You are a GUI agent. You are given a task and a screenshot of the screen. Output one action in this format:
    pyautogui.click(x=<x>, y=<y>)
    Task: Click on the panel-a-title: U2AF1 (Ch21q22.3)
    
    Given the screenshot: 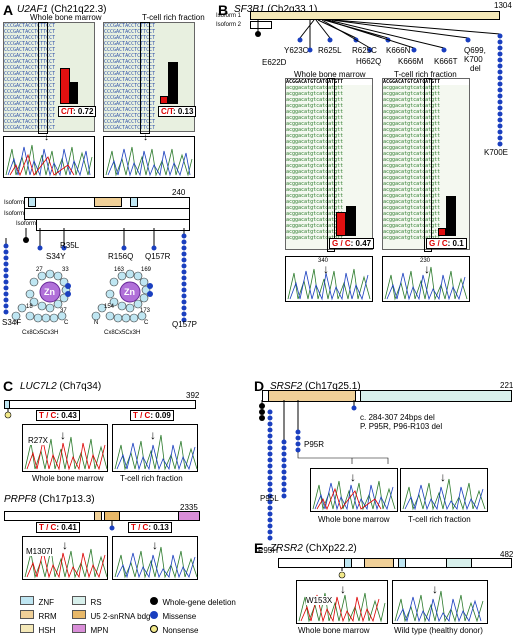 What is the action you would take?
    pyautogui.click(x=62, y=9)
    